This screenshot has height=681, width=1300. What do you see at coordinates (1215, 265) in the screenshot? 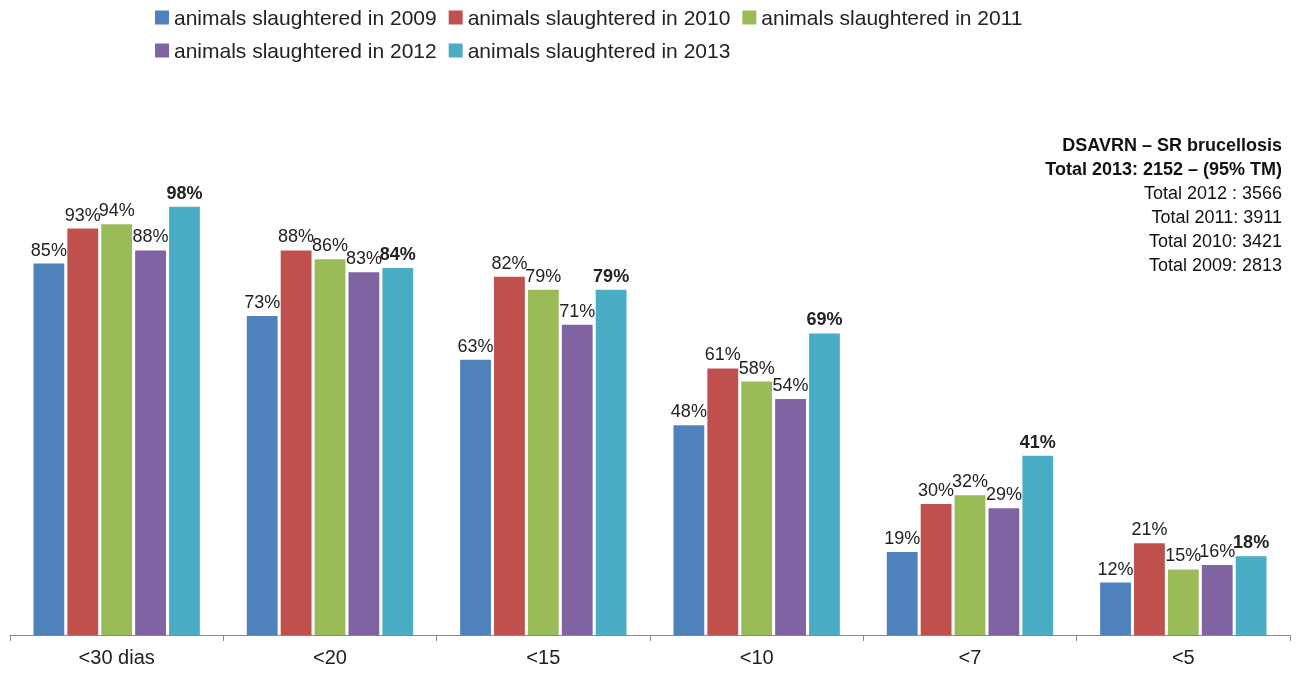
I see `annotation: Total 2009: 2813` at bounding box center [1215, 265].